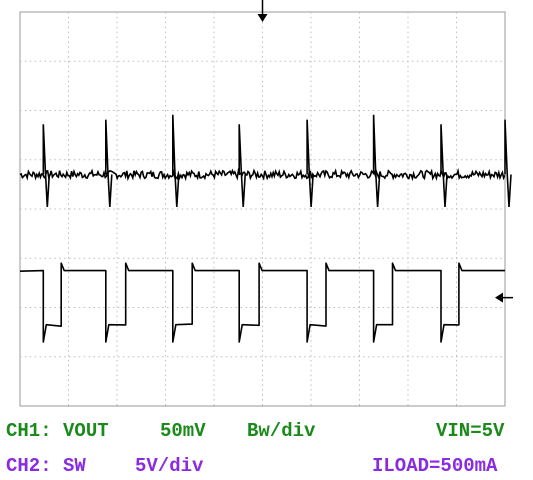 The width and height of the screenshot is (533, 480). Describe the element at coordinates (281, 431) in the screenshot. I see `ch1-unit-label: Bw/div` at that location.